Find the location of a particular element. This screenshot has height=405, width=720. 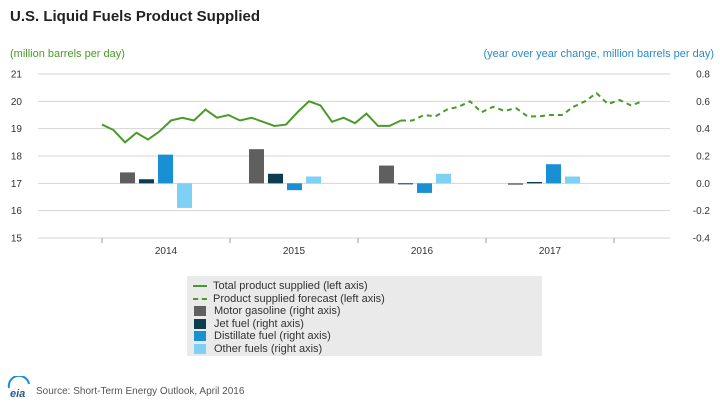

x-tick-label: 2014 is located at coordinates (166, 251).